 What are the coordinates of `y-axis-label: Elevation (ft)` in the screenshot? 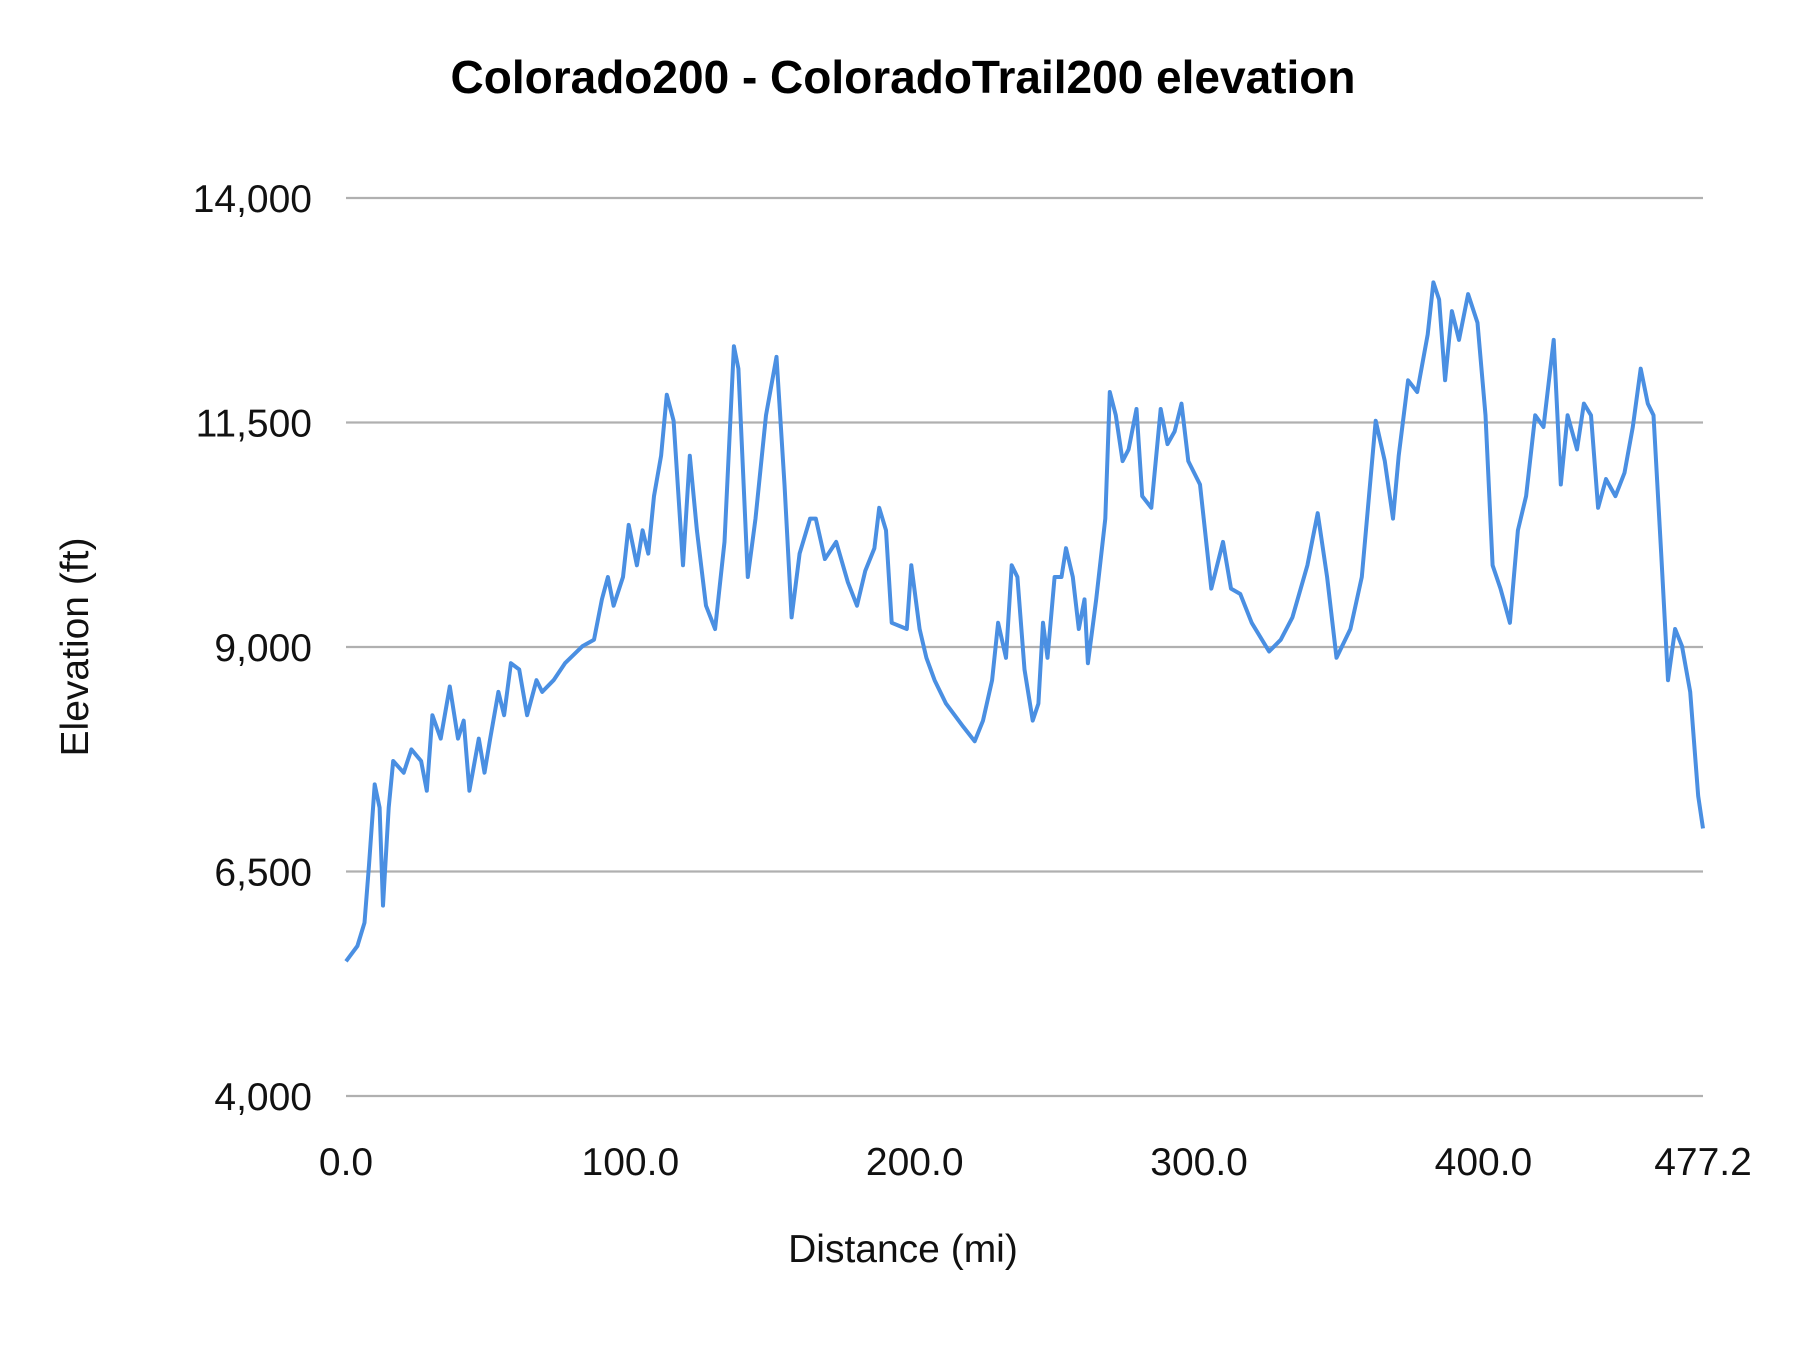 It's located at (75, 647).